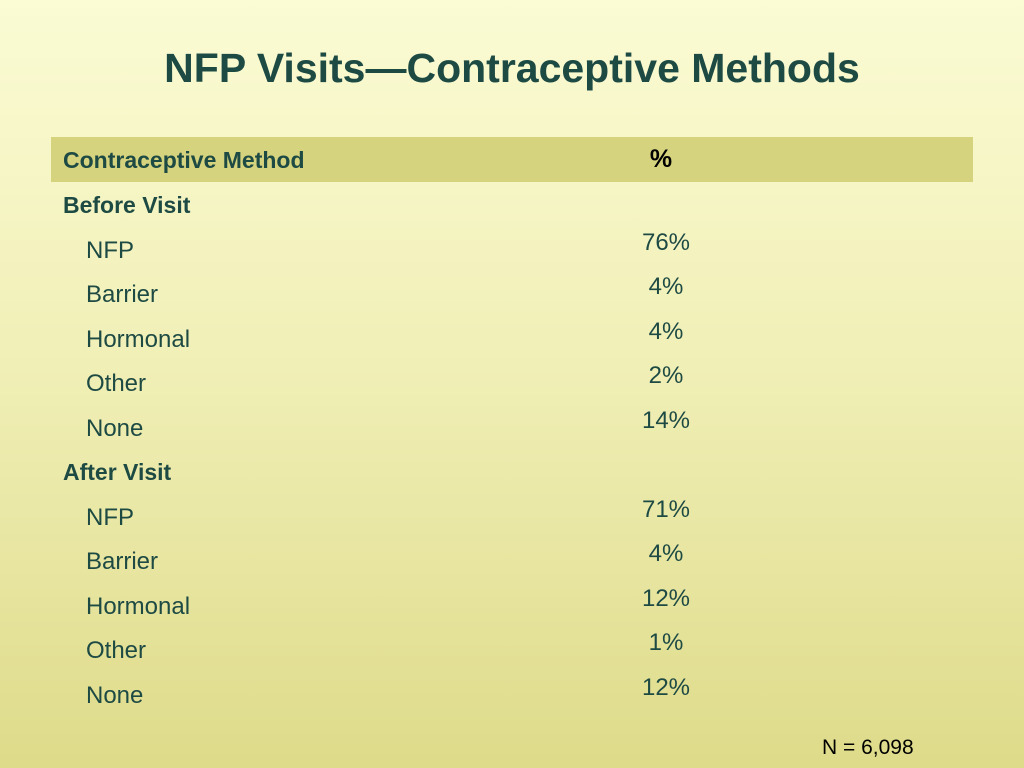 The width and height of the screenshot is (1024, 768). Describe the element at coordinates (512, 694) in the screenshot. I see `table-row: None 12%` at that location.